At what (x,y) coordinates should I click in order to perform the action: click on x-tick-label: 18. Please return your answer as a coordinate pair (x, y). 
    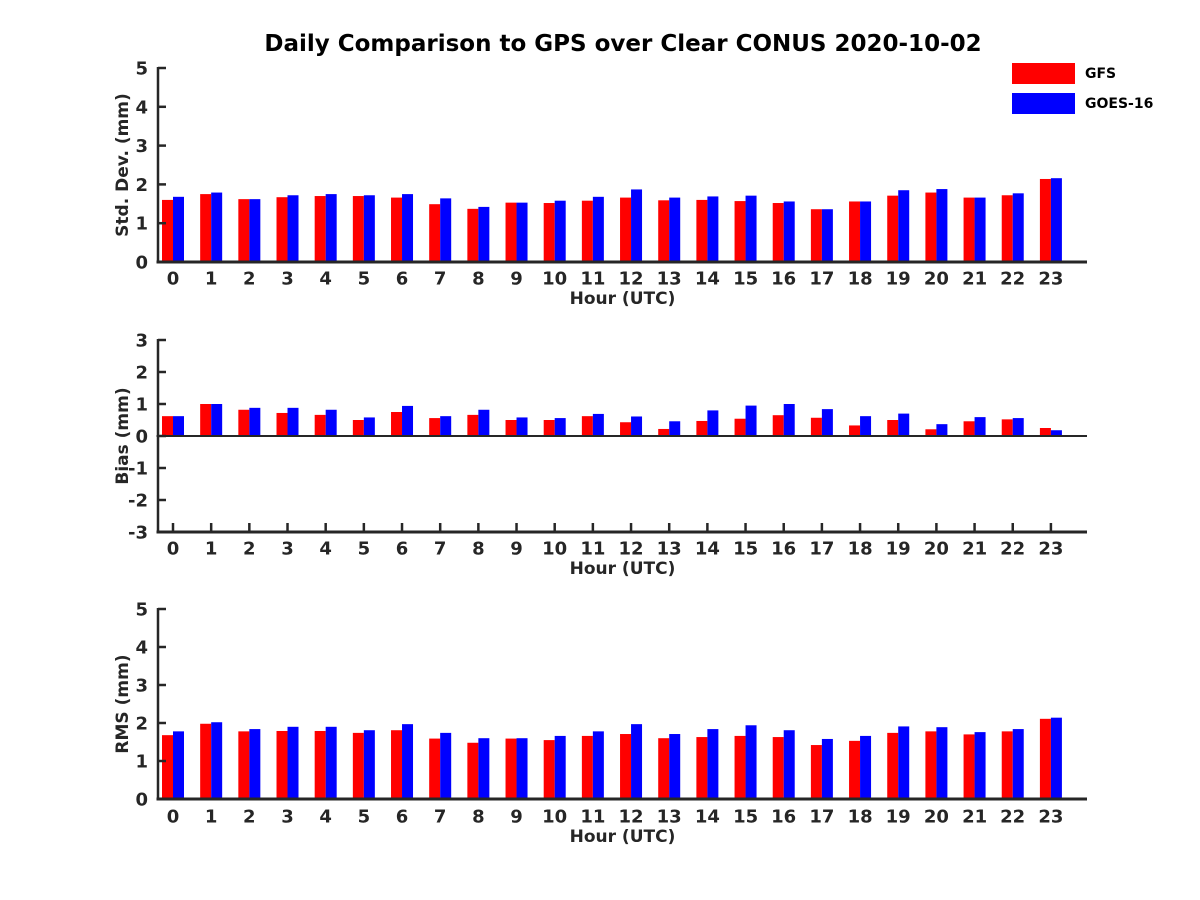
    Looking at the image, I should click on (860, 279).